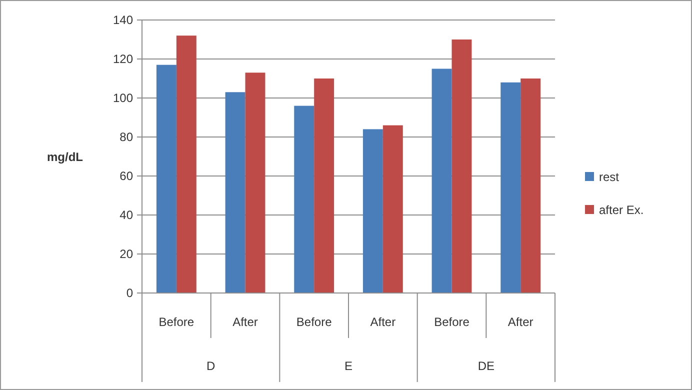 This screenshot has width=692, height=390. Describe the element at coordinates (211, 366) in the screenshot. I see `text: D` at that location.